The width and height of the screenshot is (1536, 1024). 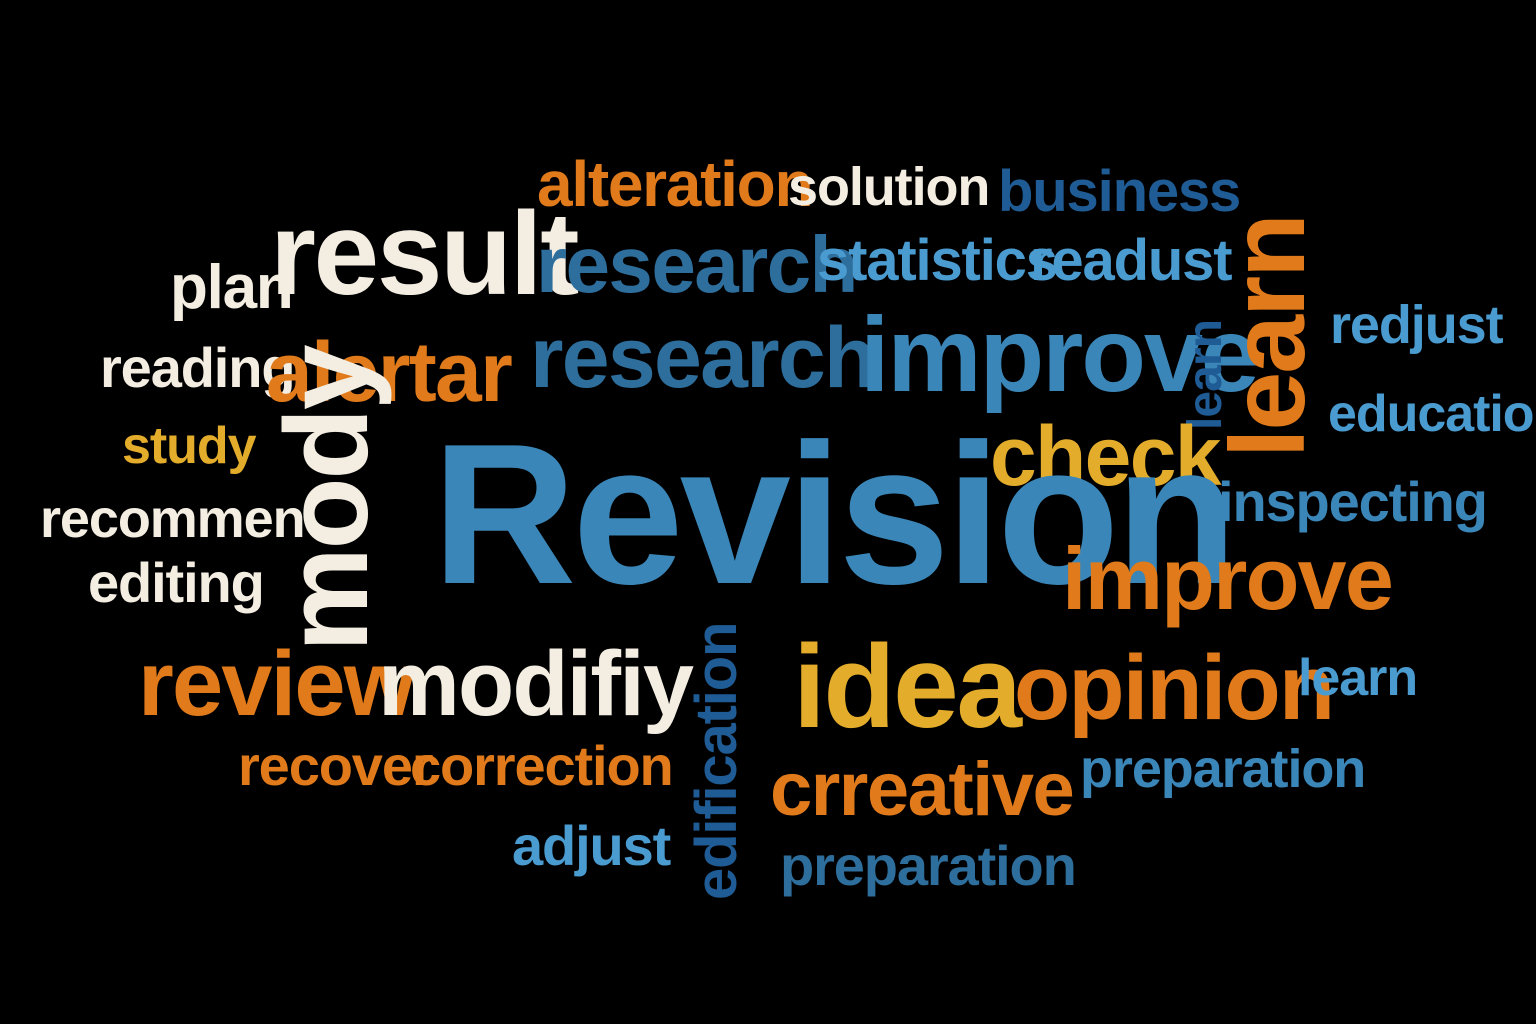 I want to click on word-result: result, so click(x=425, y=254).